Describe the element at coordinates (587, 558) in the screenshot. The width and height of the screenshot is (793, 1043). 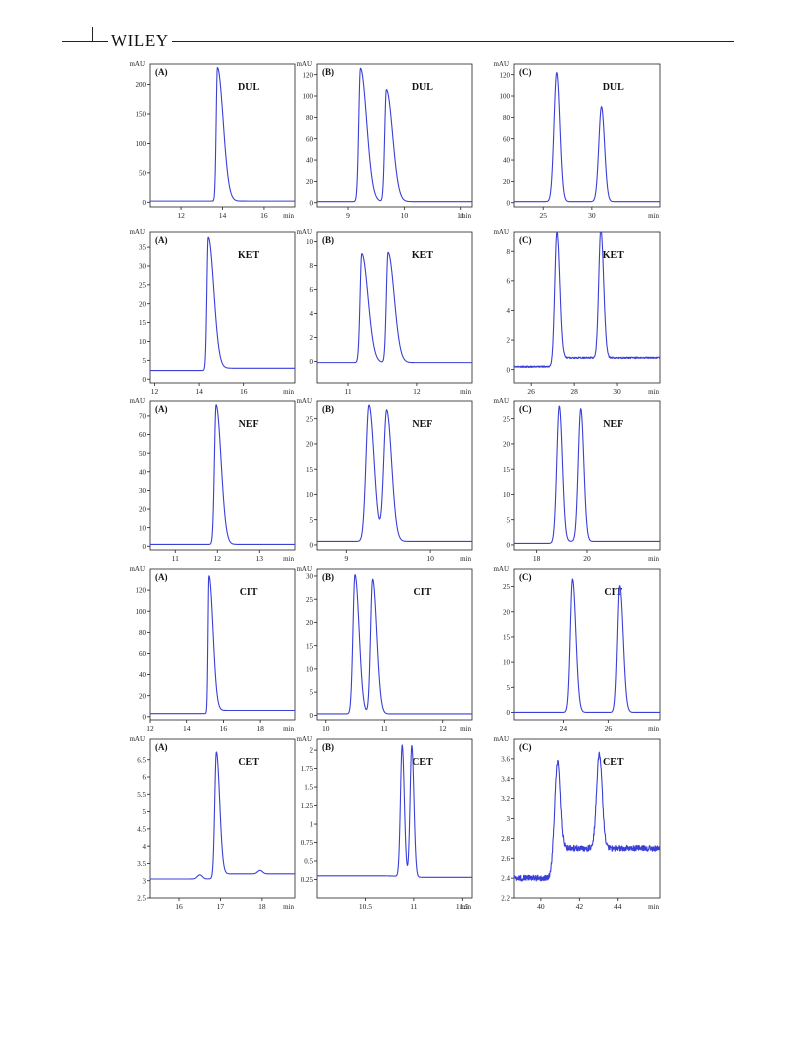
I see `x-tick-label: 20` at that location.